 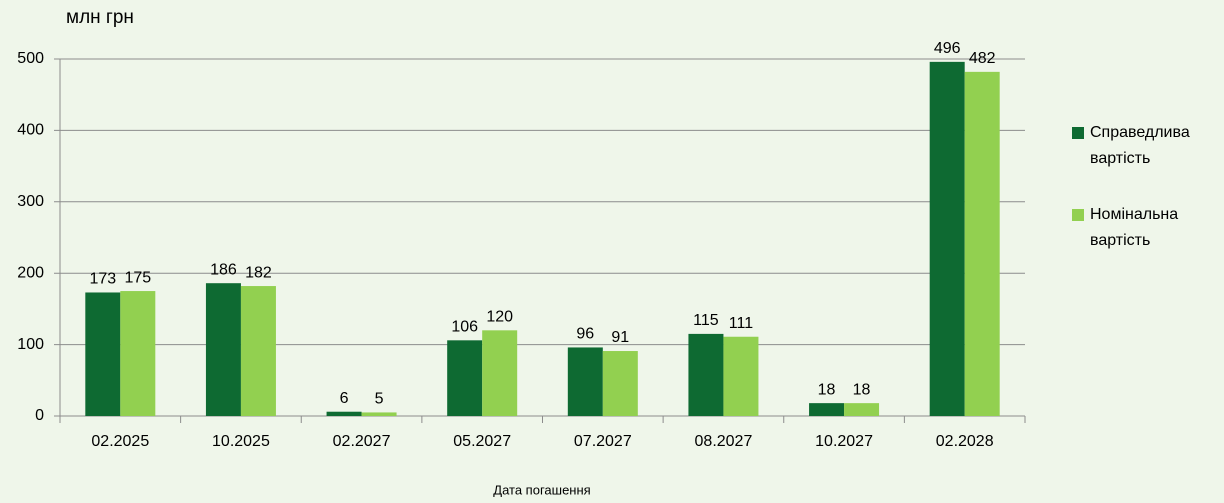 I want to click on x-tick-label: 10.2025, so click(x=241, y=441).